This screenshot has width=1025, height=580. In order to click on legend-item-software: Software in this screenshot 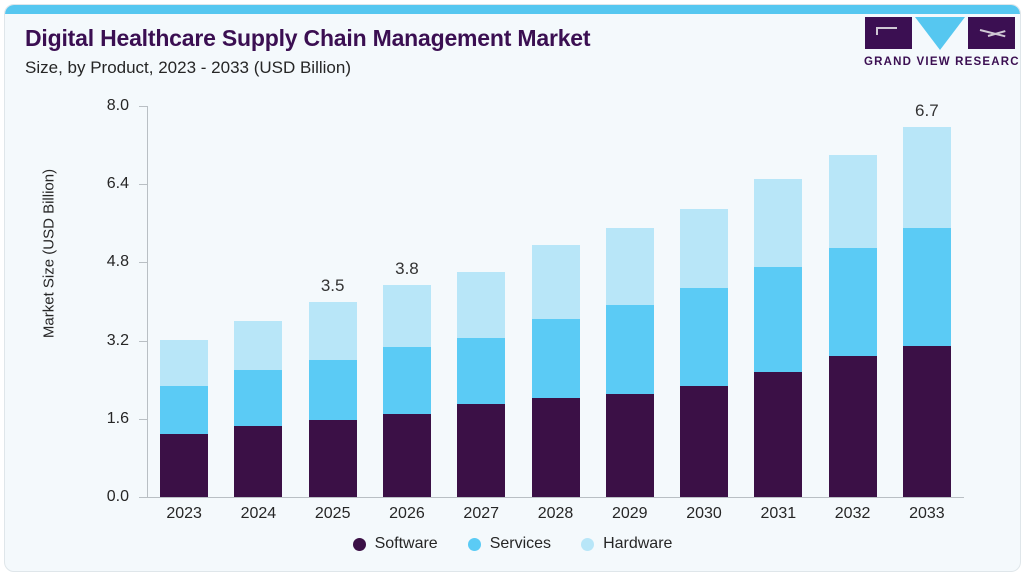, I will do `click(395, 544)`.